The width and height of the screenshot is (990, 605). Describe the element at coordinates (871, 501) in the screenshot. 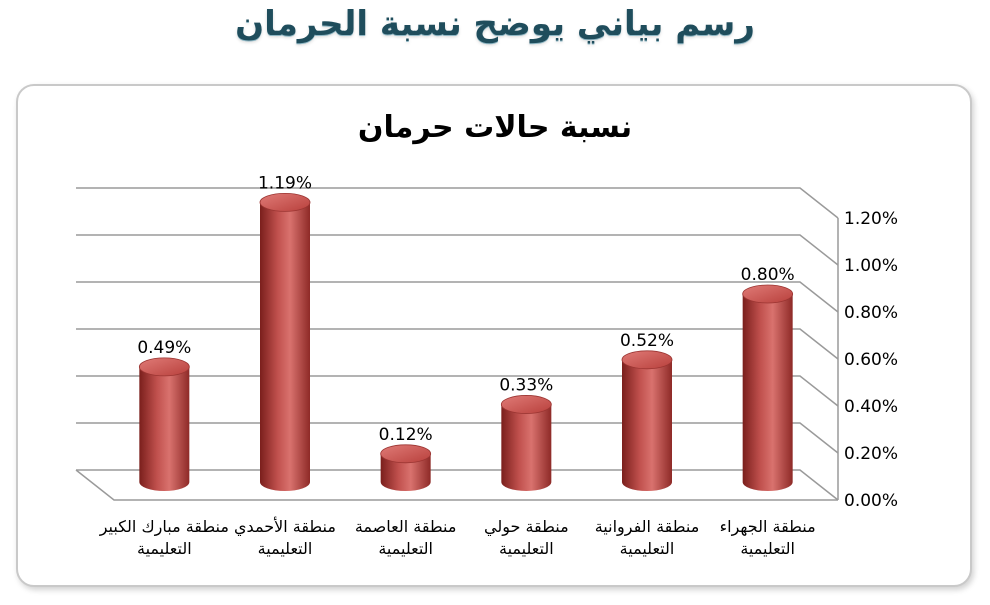

I see `y-tick-label: 0.00%` at that location.